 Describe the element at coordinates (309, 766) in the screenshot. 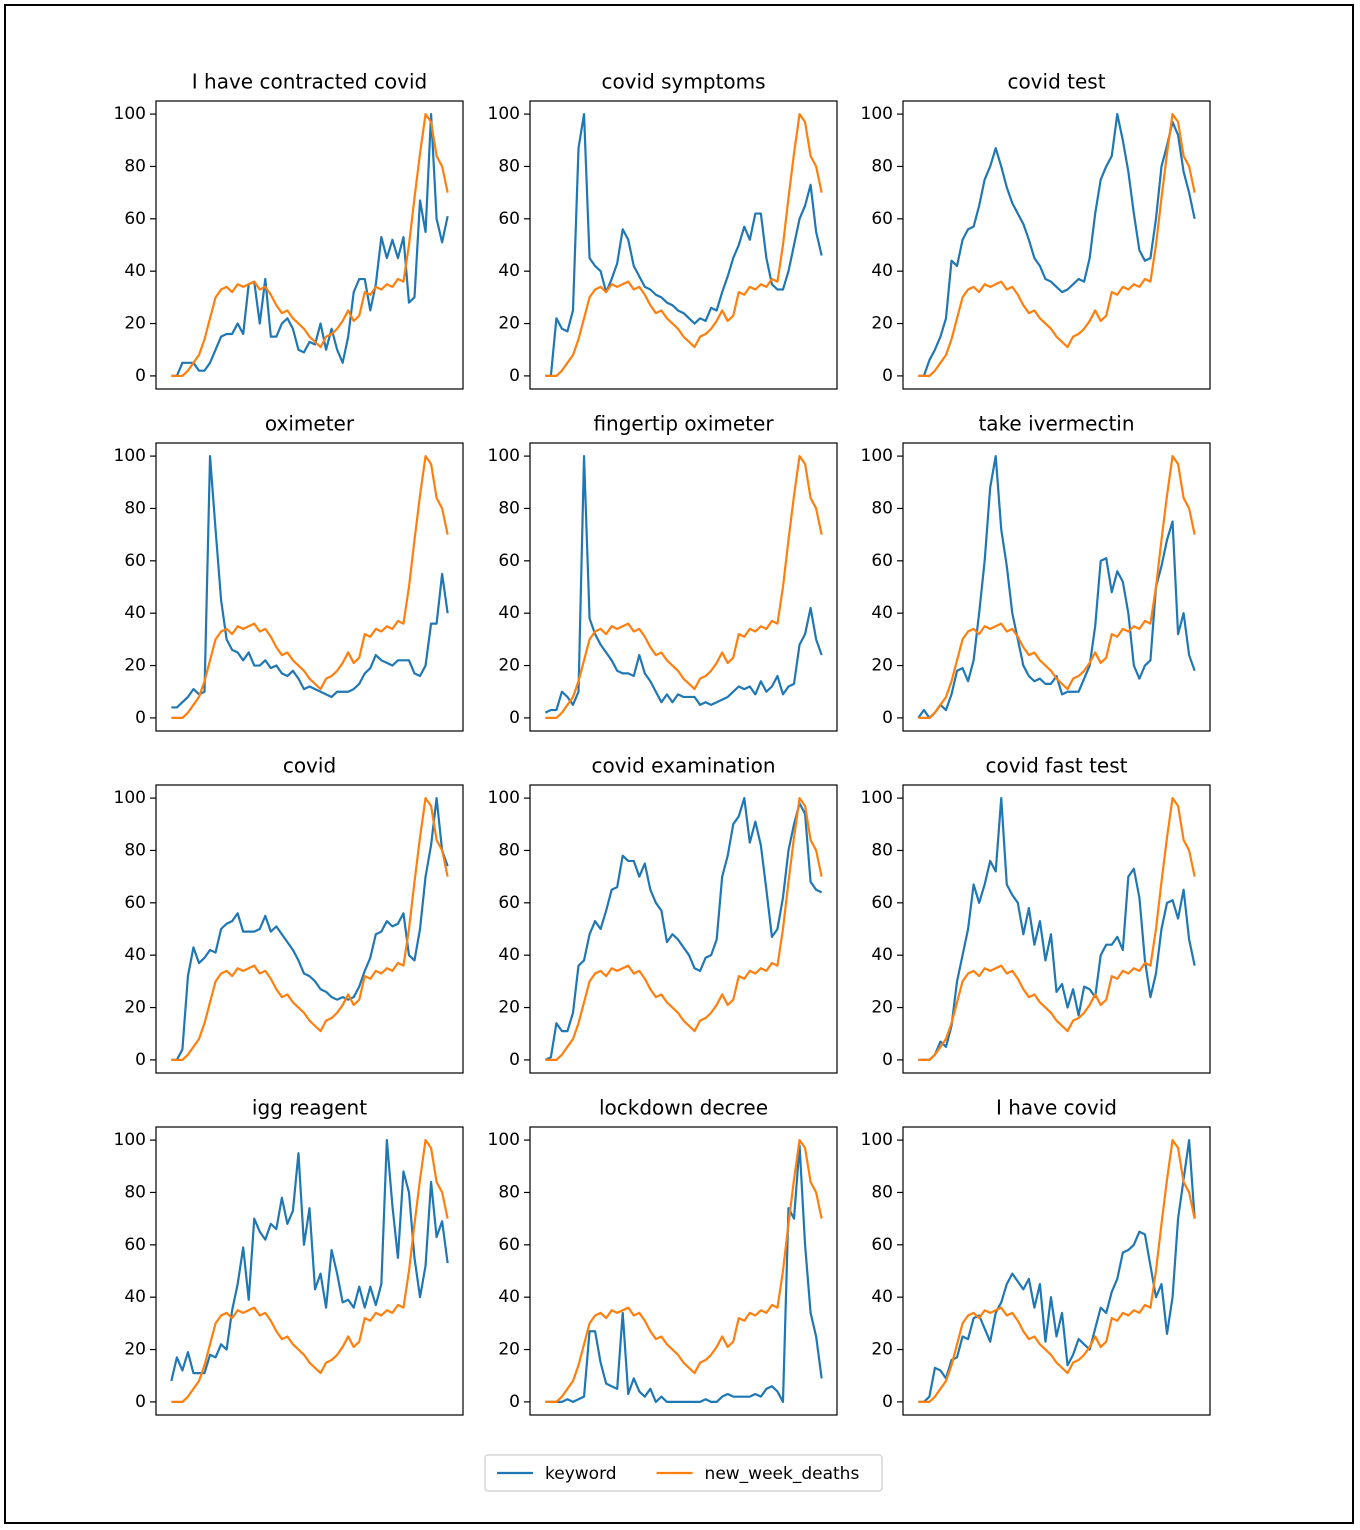

I see `panel-title: covid` at that location.